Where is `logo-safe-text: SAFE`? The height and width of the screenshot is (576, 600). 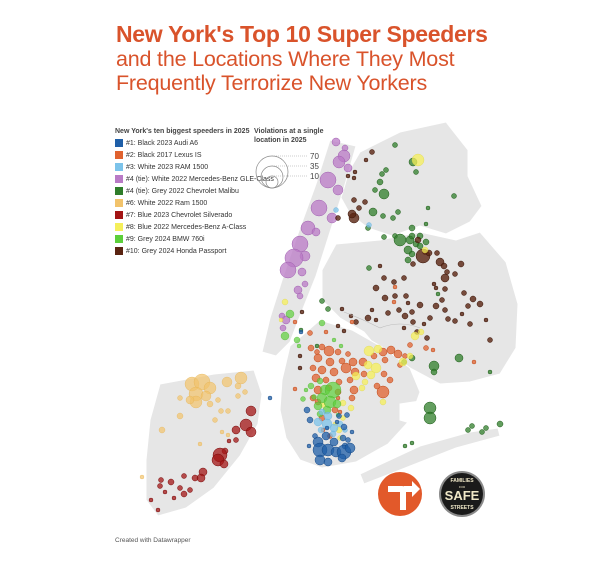 logo-safe-text: SAFE is located at coordinates (462, 495).